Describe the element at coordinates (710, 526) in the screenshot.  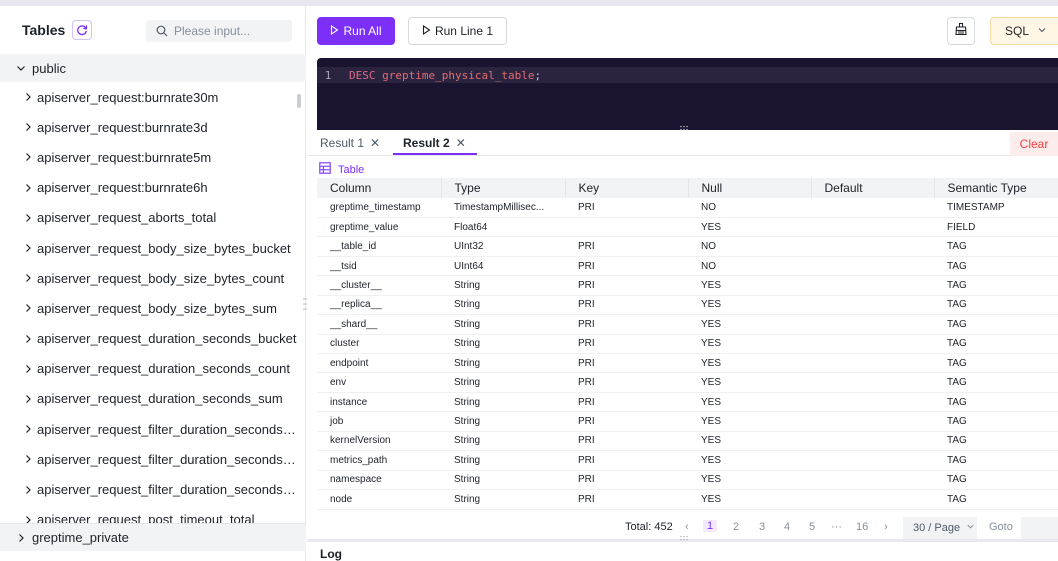
I see `page-1: 1` at that location.